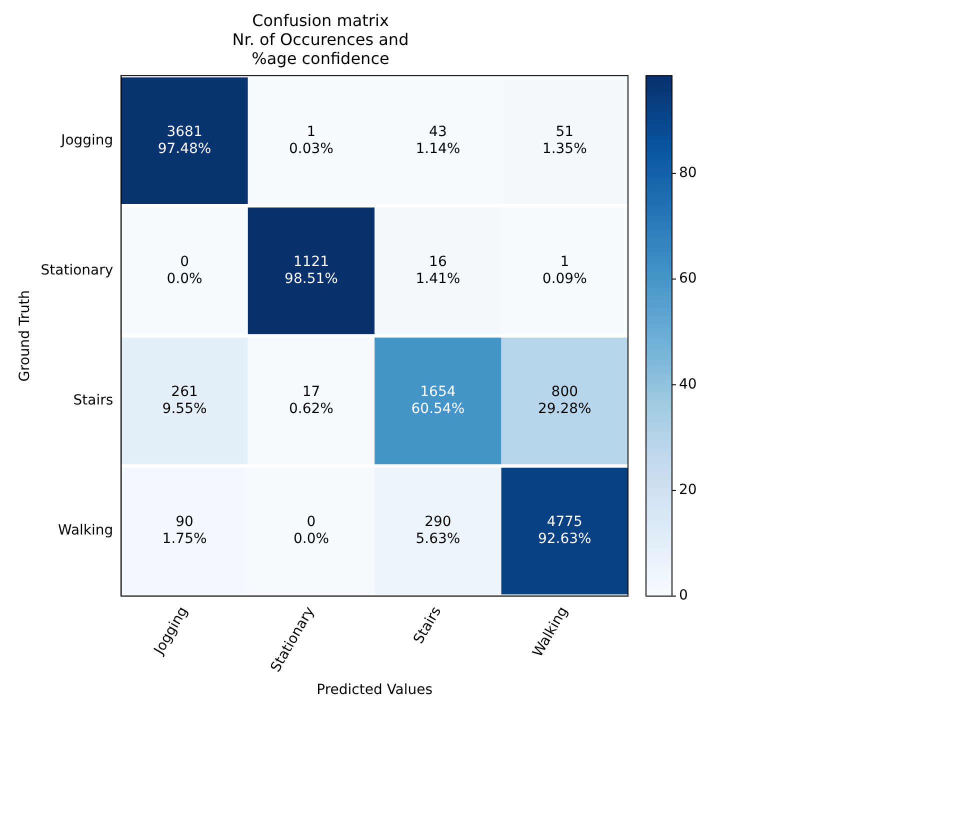 The height and width of the screenshot is (826, 974). I want to click on data-label: 90 1.75%, so click(184, 531).